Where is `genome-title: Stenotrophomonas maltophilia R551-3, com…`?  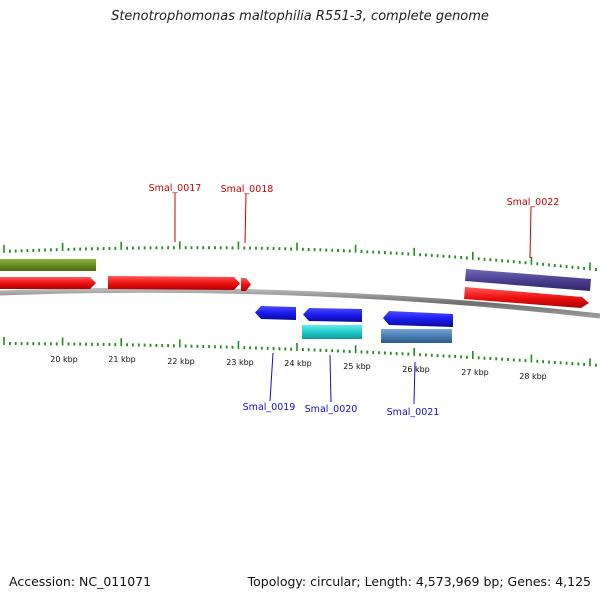 genome-title: Stenotrophomonas maltophilia R551-3, com… is located at coordinates (300, 16).